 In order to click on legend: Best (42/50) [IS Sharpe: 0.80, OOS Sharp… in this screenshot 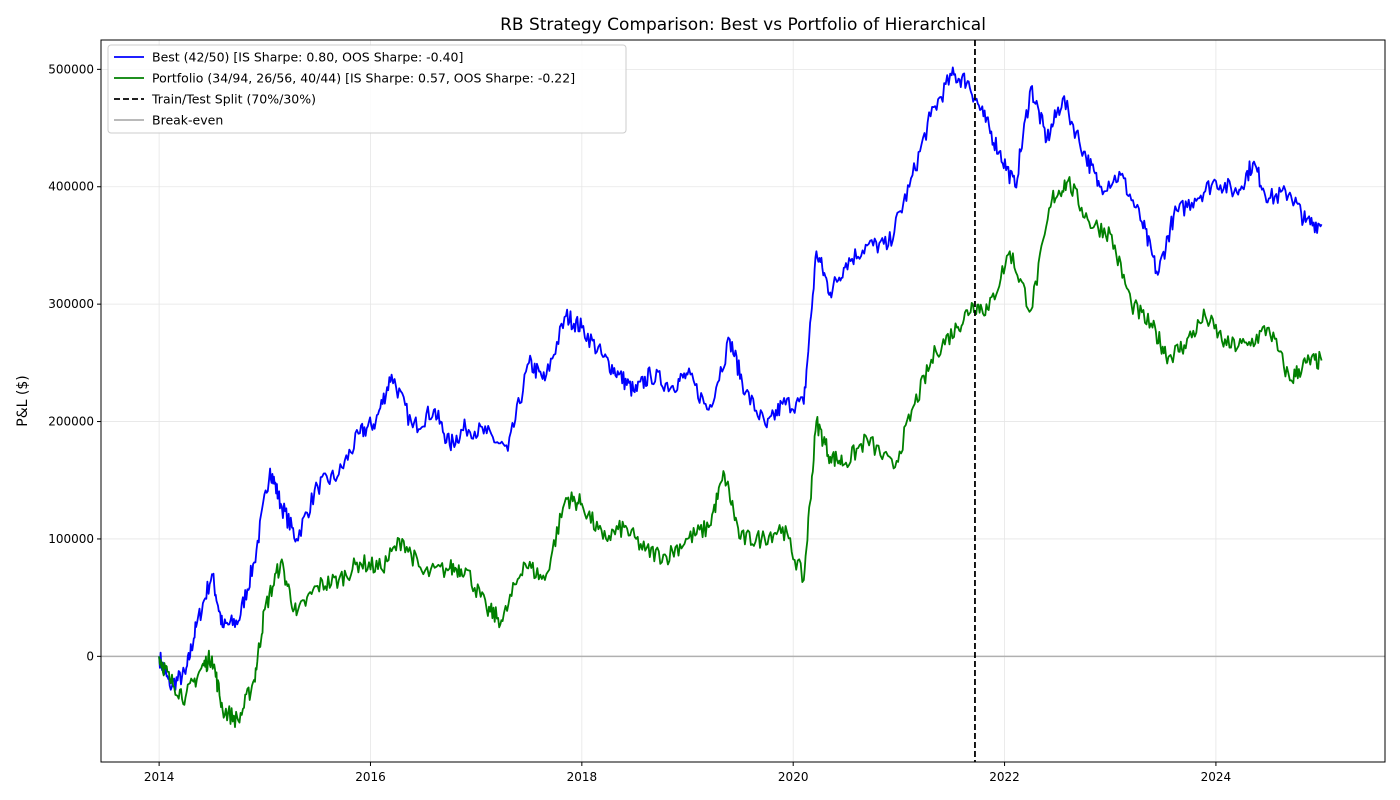, I will do `click(367, 89)`.